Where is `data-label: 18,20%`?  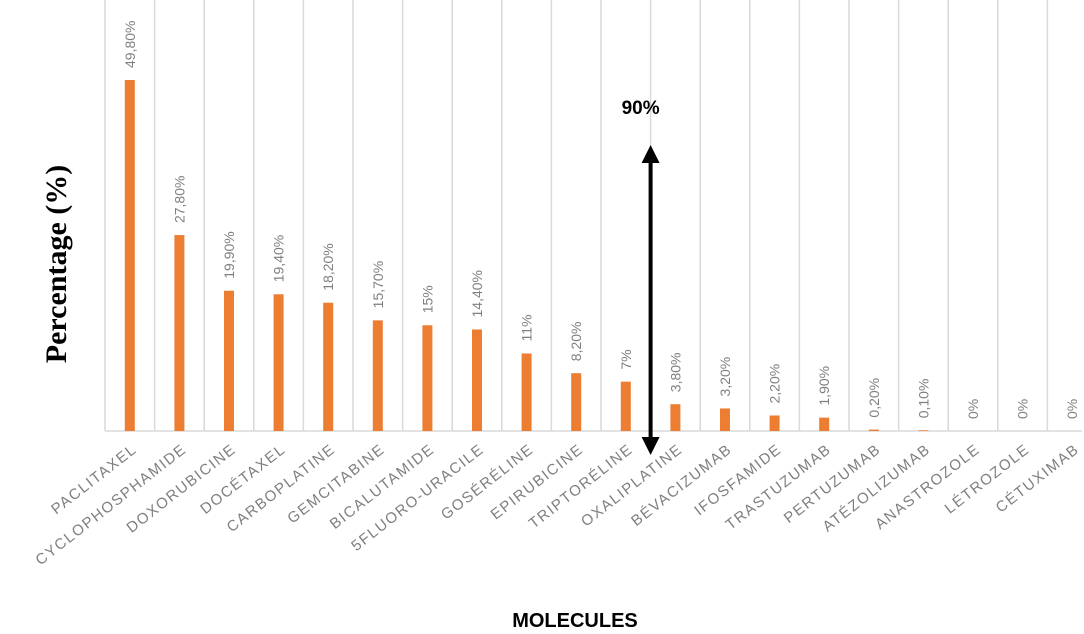 data-label: 18,20% is located at coordinates (328, 266).